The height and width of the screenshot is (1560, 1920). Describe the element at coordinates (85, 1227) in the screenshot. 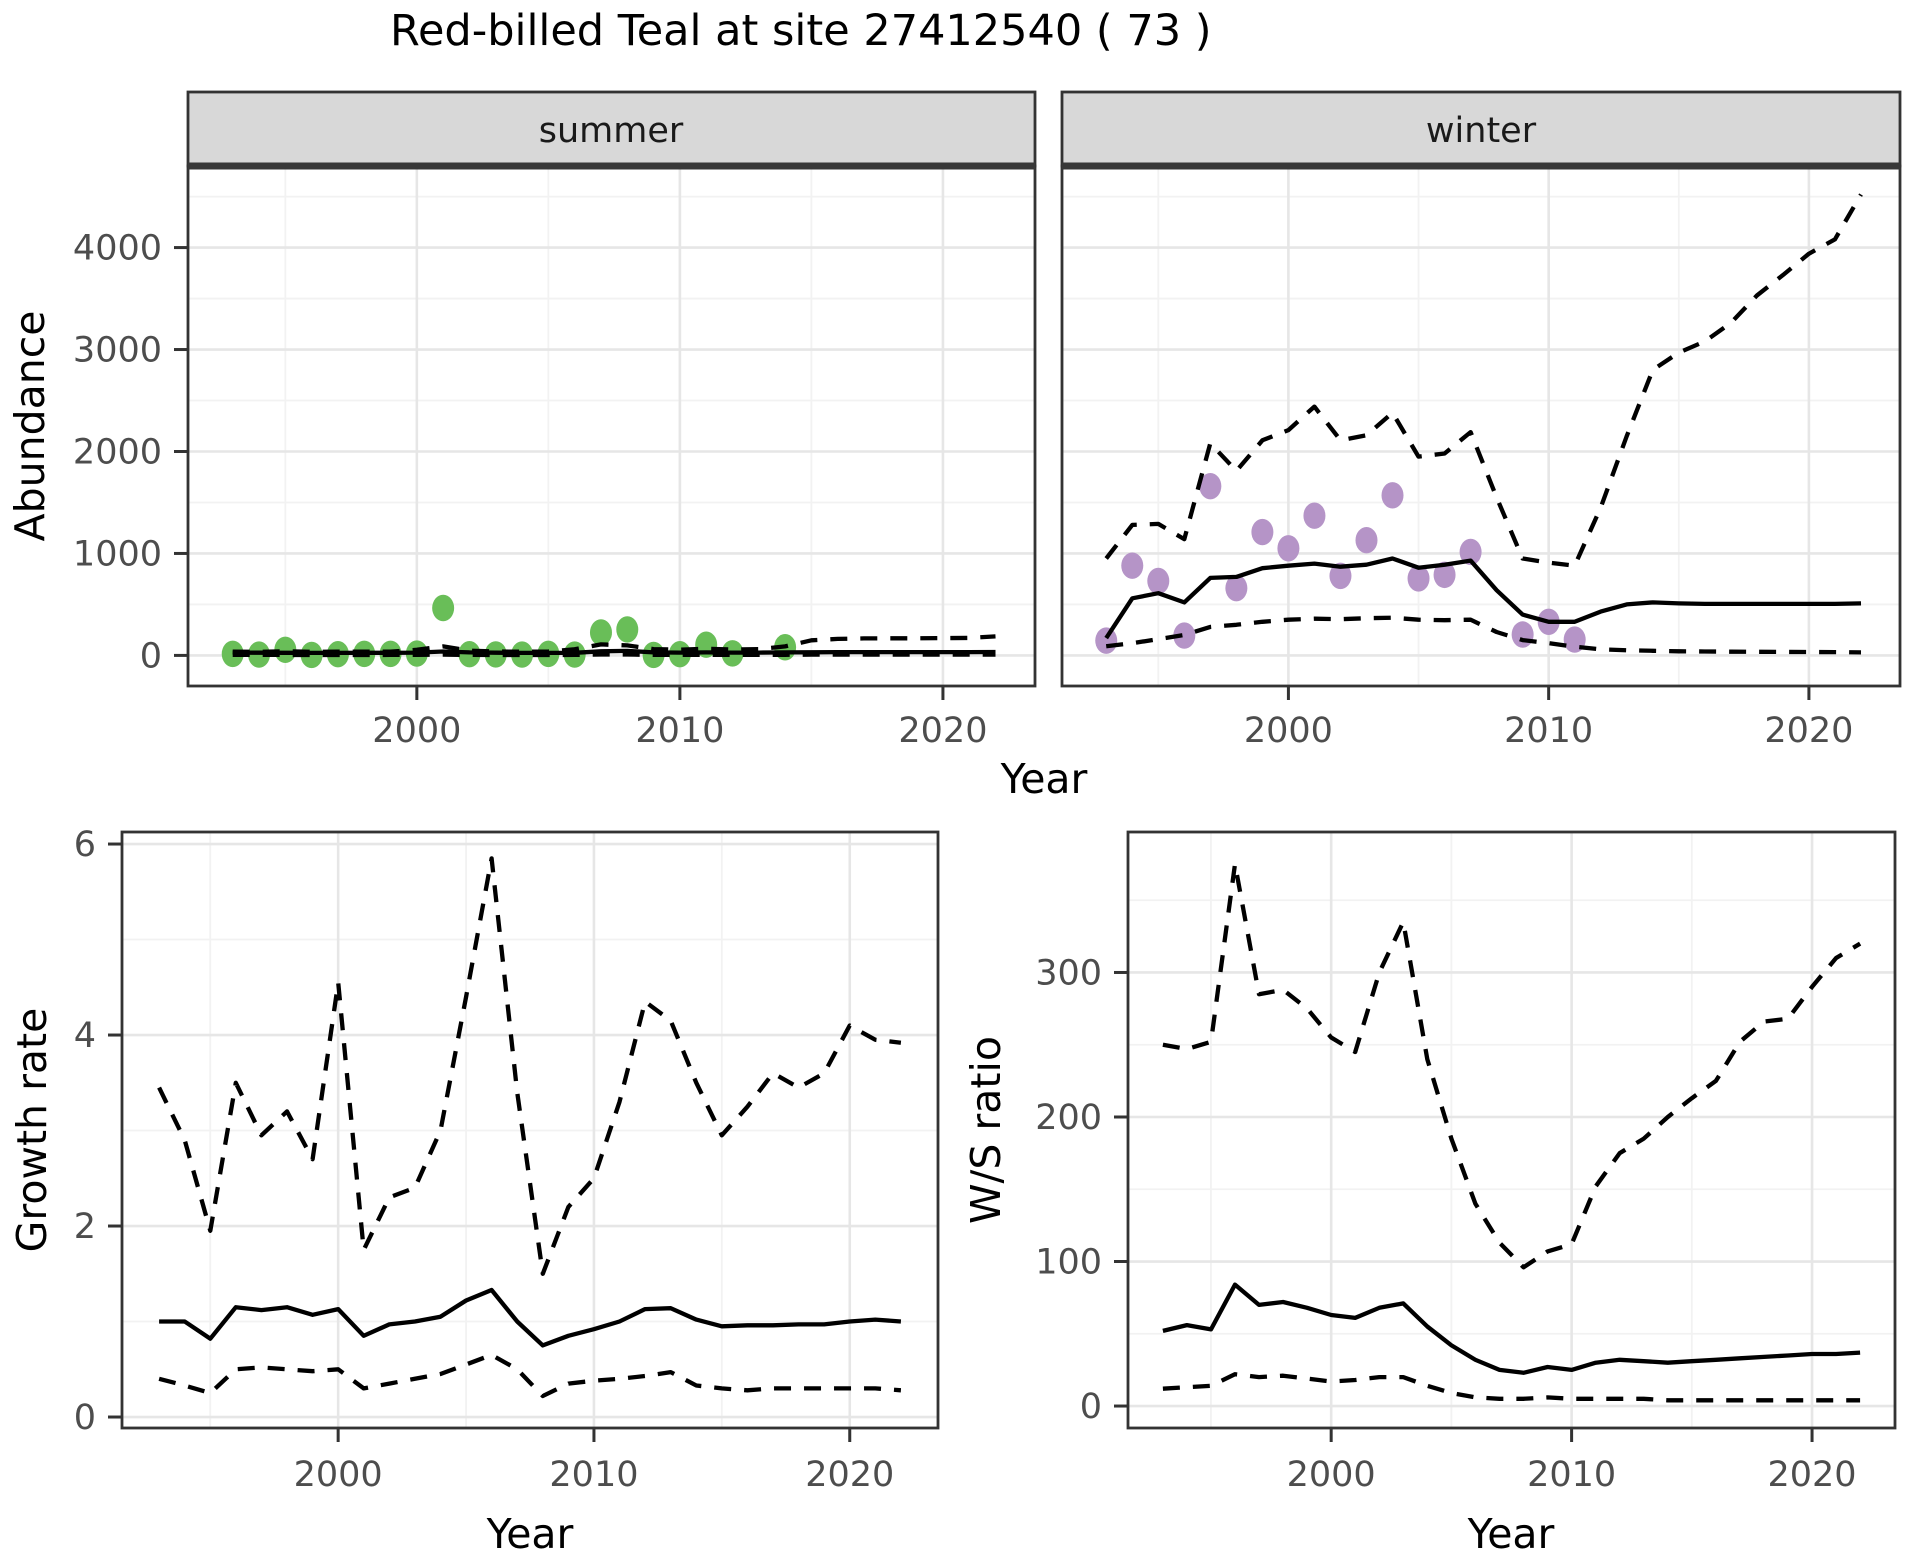

I see `y-tick-label: 2` at that location.